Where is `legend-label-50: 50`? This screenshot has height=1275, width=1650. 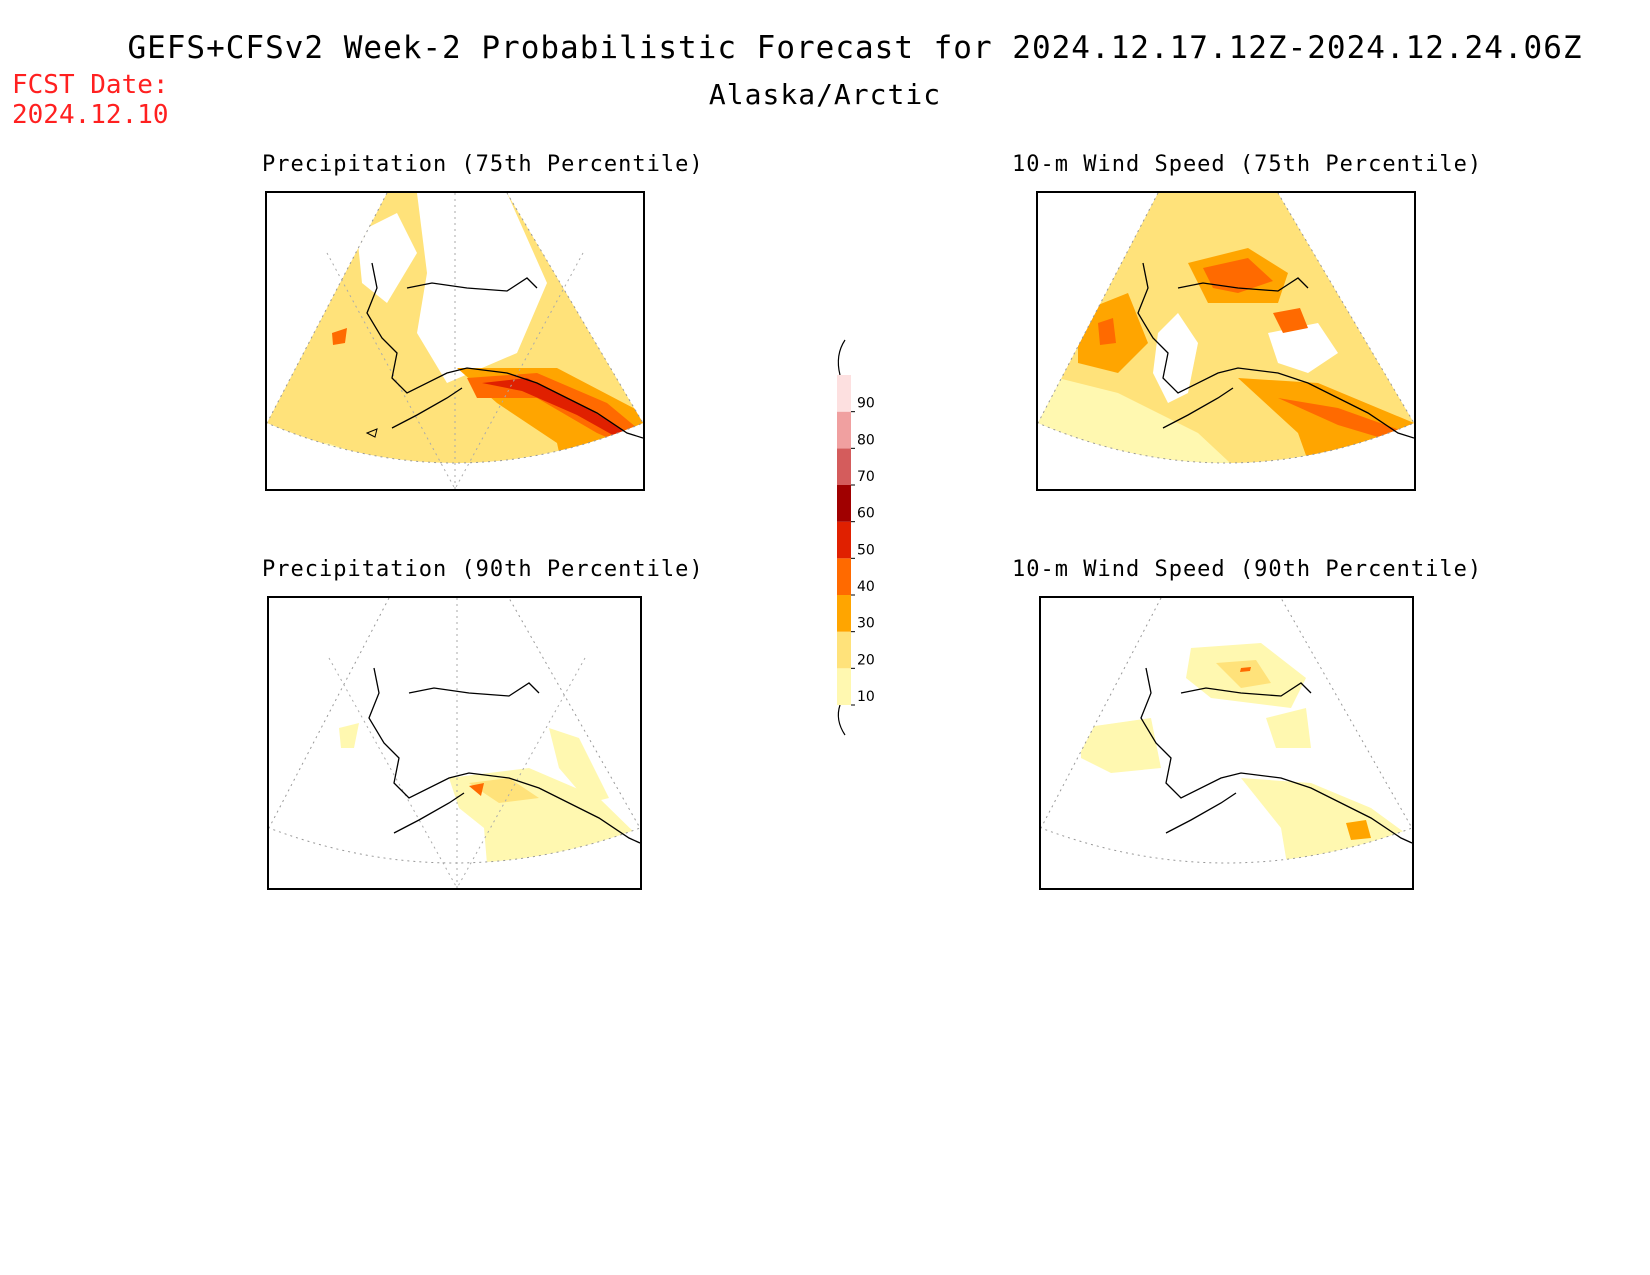 legend-label-50: 50 is located at coordinates (866, 550).